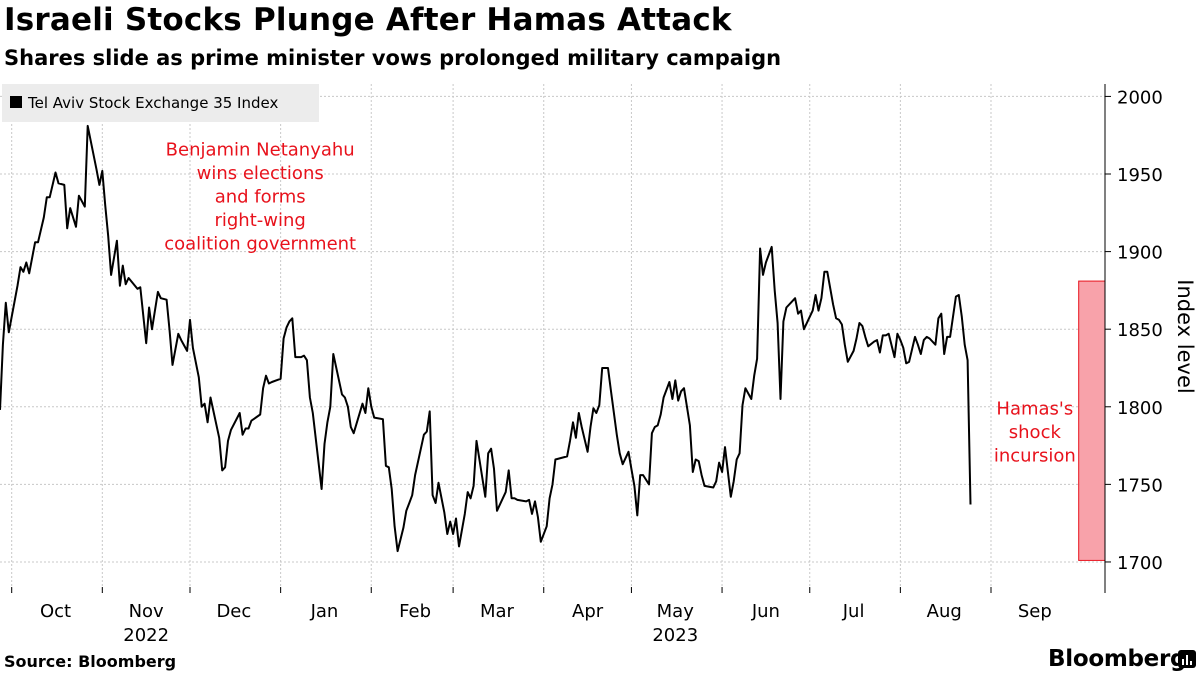 Image resolution: width=1200 pixels, height=675 pixels. I want to click on y-axis-label: Index level, so click(1185, 336).